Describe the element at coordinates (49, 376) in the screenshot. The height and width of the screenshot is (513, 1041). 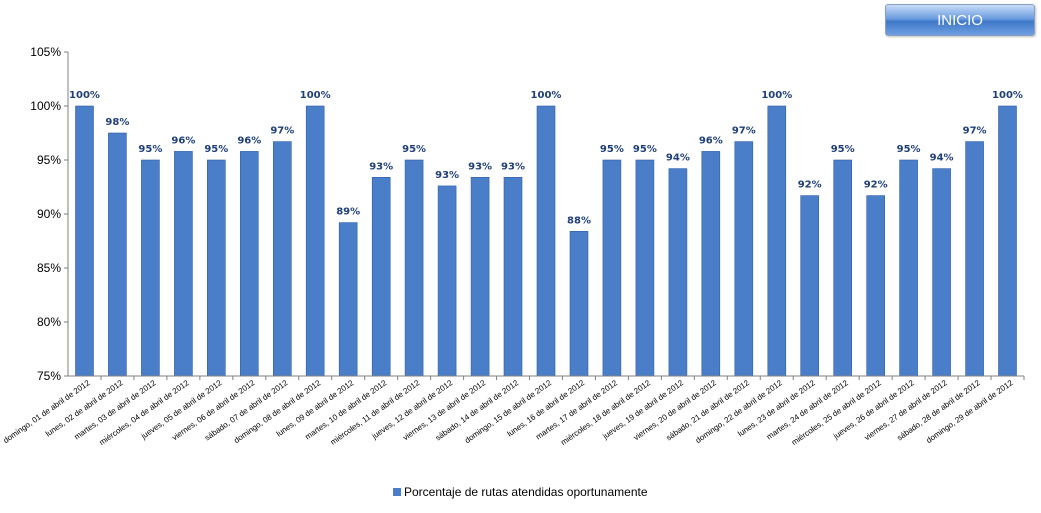
I see `y-tick-label: 75%` at that location.